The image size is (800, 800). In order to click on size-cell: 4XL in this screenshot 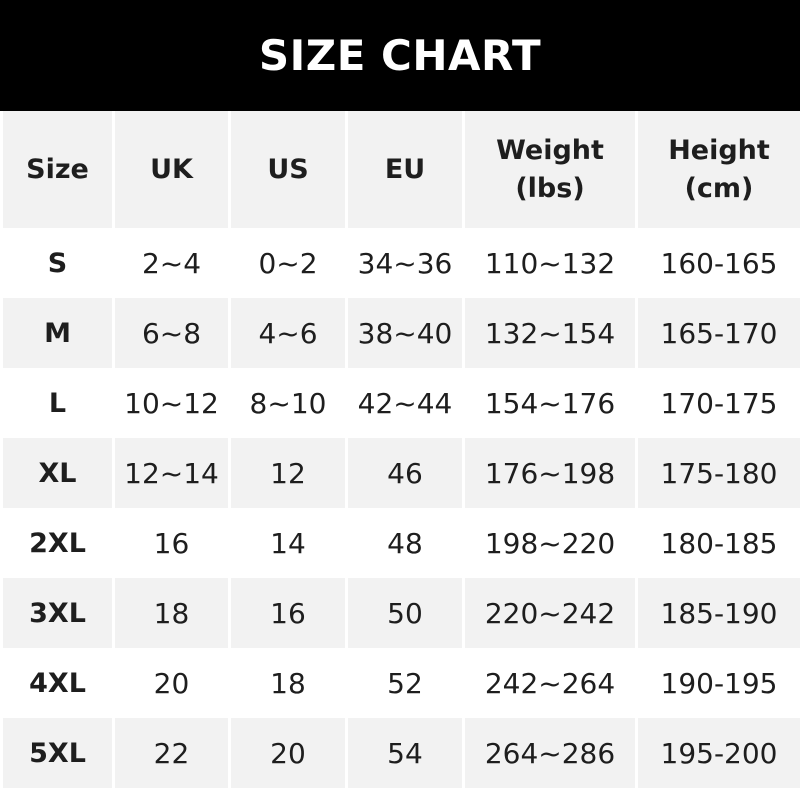, I will do `click(57, 683)`.